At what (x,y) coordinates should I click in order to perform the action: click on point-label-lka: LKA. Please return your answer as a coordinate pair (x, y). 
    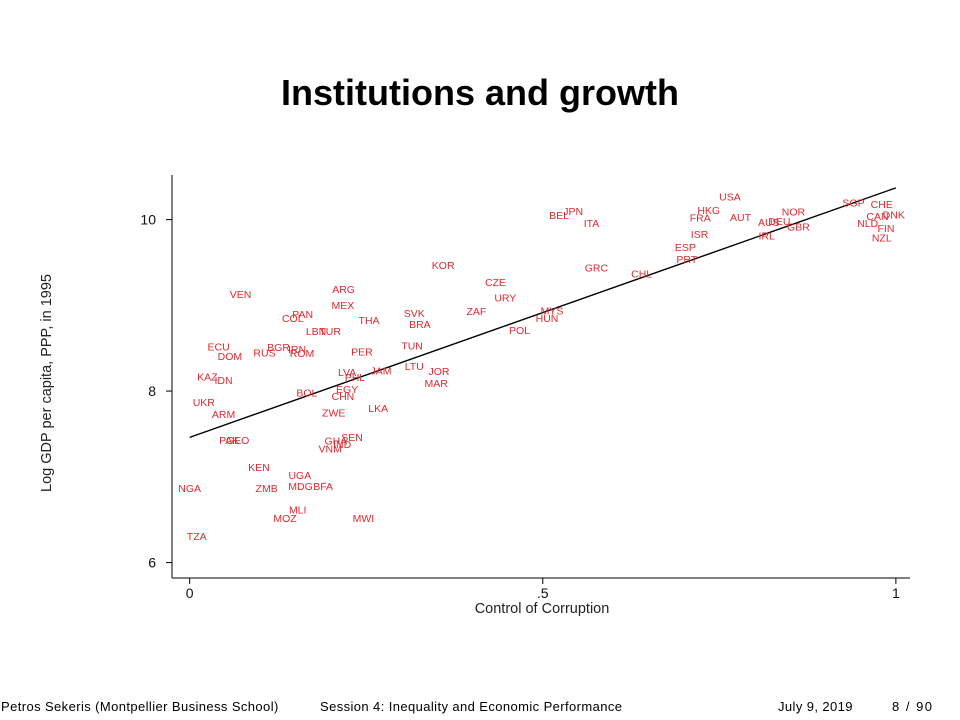
    Looking at the image, I should click on (378, 409).